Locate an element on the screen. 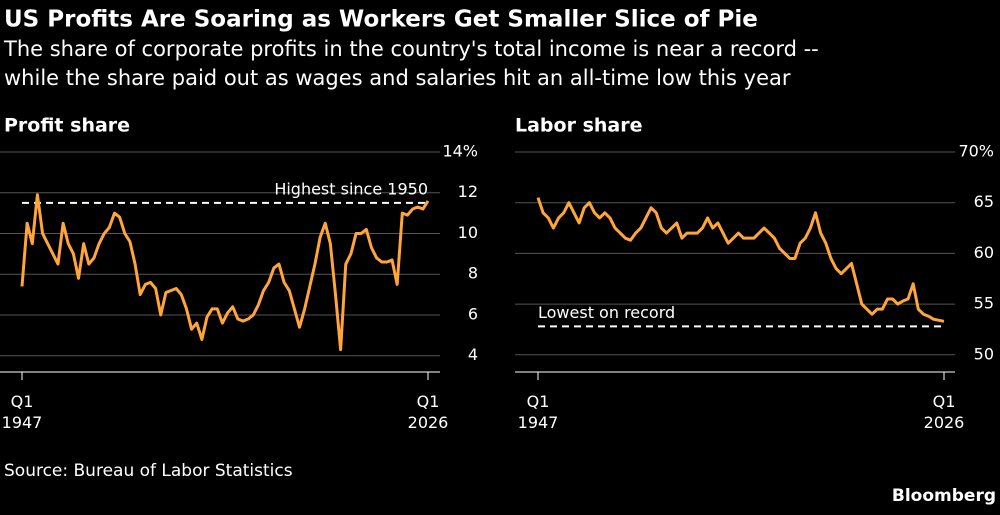  y-tick-label: 65 is located at coordinates (984, 201).